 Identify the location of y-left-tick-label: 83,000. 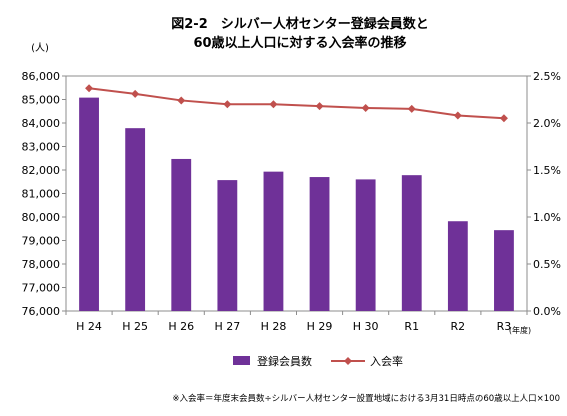
(41, 147).